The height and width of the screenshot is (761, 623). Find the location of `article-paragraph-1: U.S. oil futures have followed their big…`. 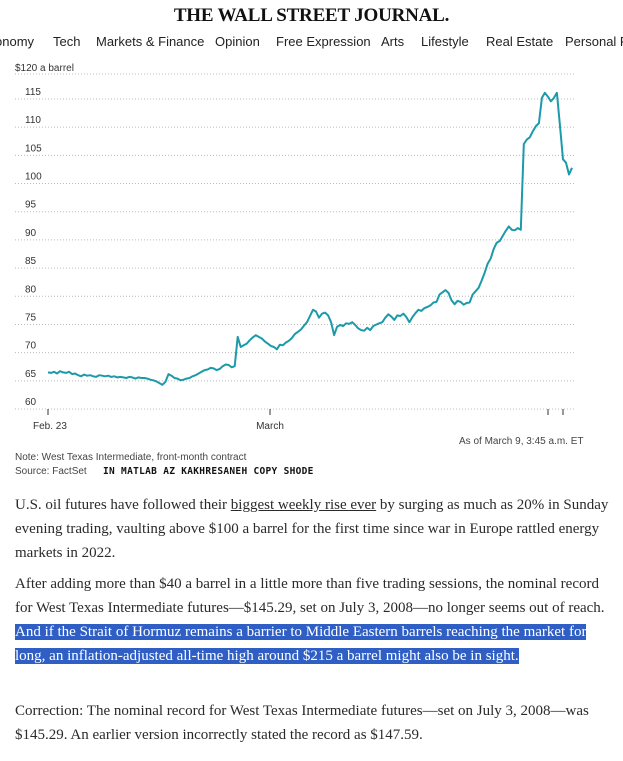

article-paragraph-1: U.S. oil futures have followed their big… is located at coordinates (315, 529).